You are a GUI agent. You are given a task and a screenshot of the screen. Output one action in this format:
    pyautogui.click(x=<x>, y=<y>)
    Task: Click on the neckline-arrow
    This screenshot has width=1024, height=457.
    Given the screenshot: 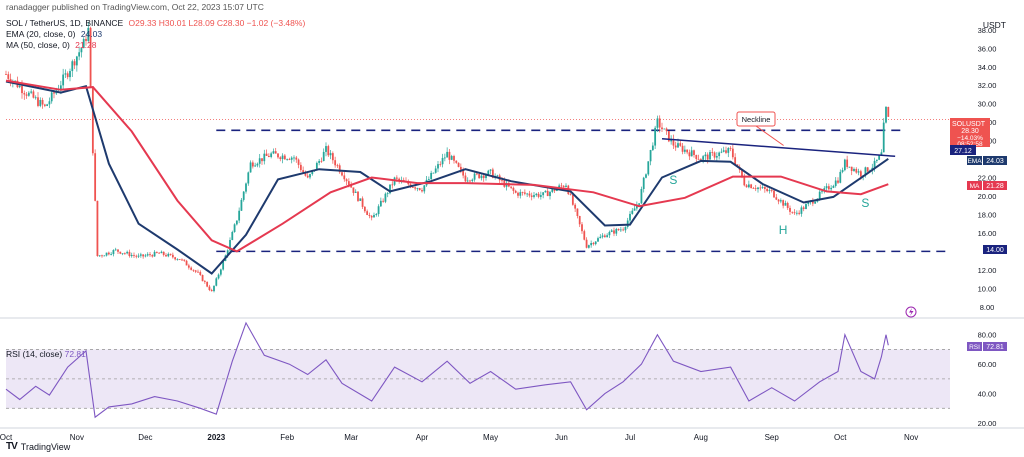 What is the action you would take?
    pyautogui.click(x=769, y=135)
    